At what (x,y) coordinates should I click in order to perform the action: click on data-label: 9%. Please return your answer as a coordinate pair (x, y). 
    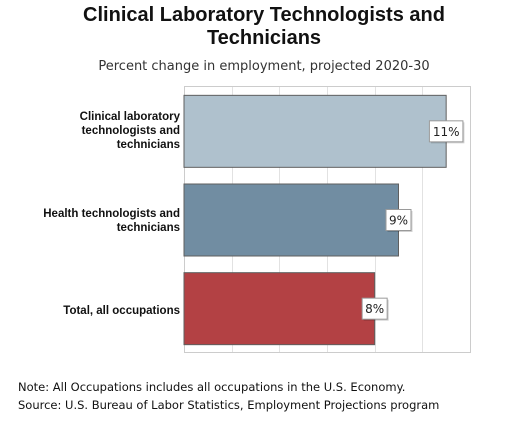
    Looking at the image, I should click on (398, 221).